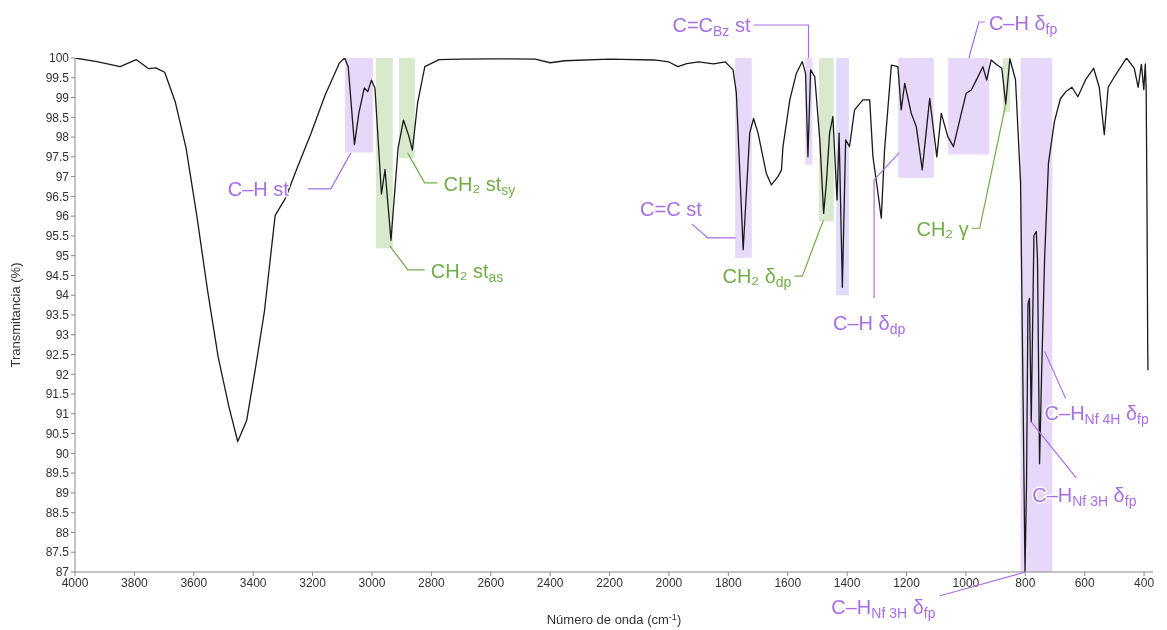  What do you see at coordinates (57, 512) in the screenshot?
I see `y-tick-label: 88.5` at bounding box center [57, 512].